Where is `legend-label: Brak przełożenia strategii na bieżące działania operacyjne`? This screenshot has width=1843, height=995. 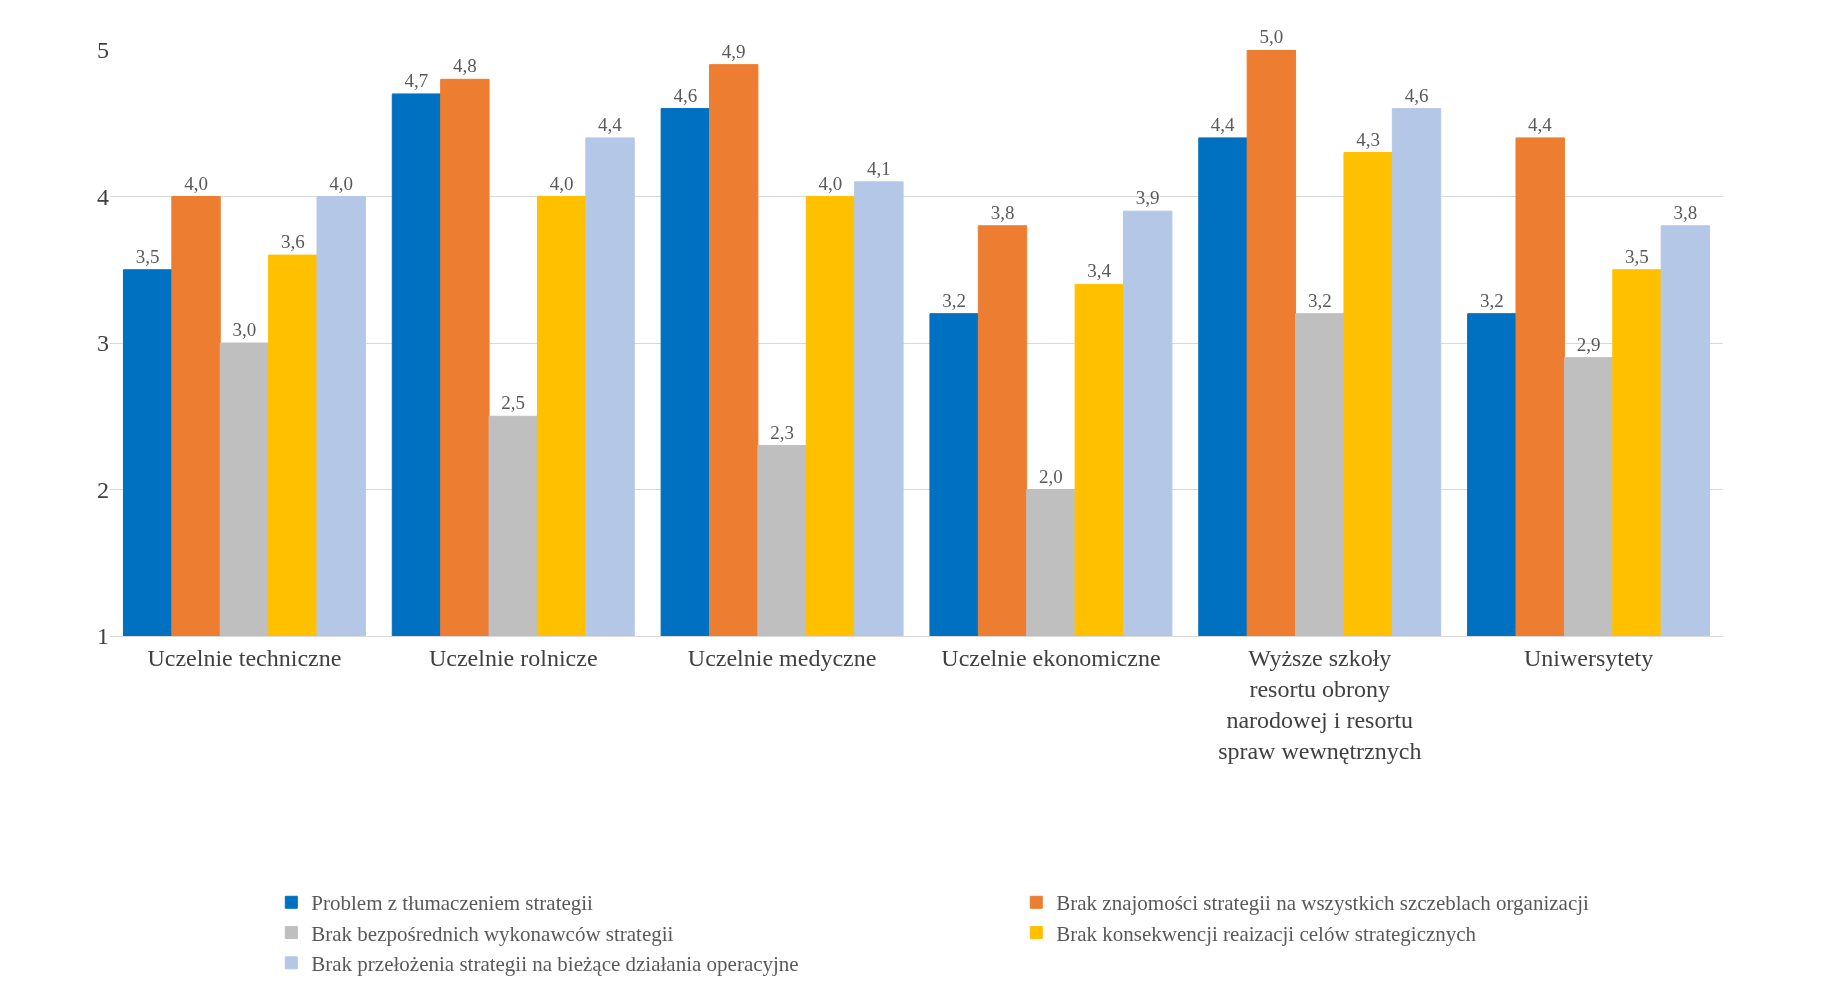 legend-label: Brak przełożenia strategii na bieżące działania operacyjne is located at coordinates (555, 964).